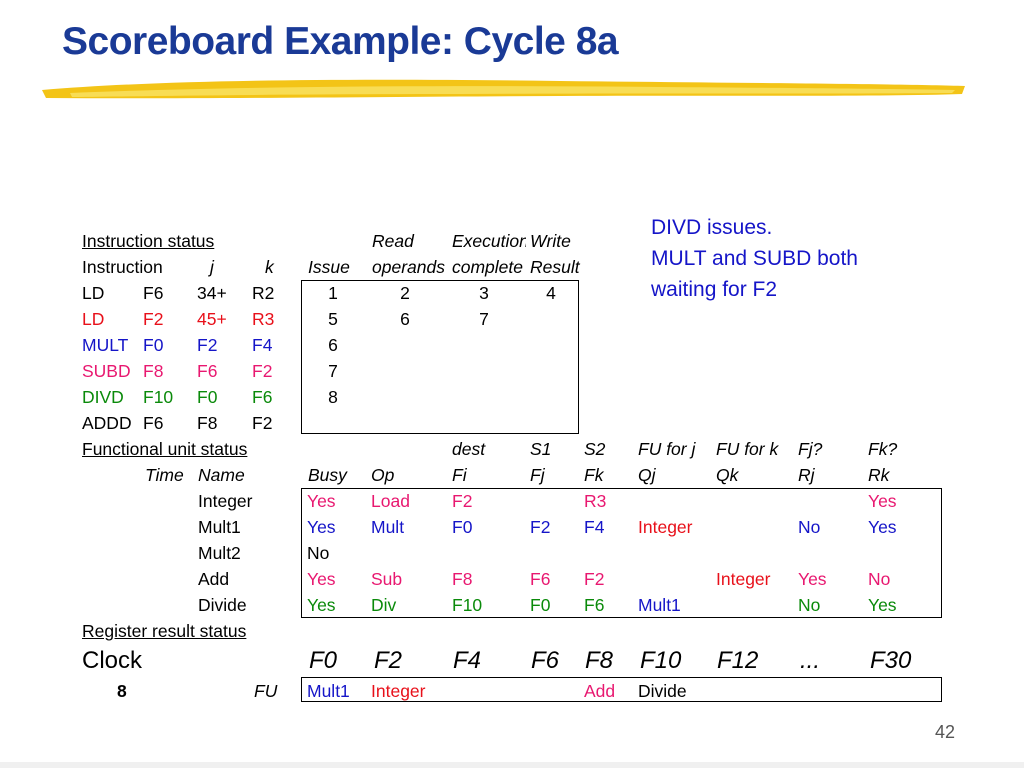  I want to click on header-s1: S1, so click(541, 449).